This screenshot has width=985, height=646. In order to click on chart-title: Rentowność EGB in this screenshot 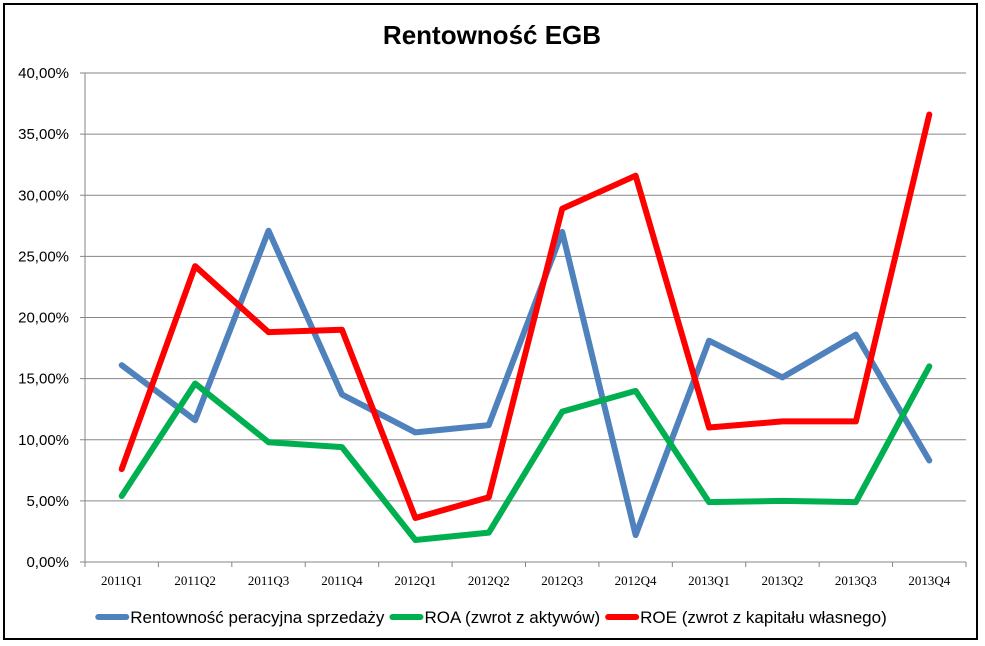, I will do `click(492, 35)`.